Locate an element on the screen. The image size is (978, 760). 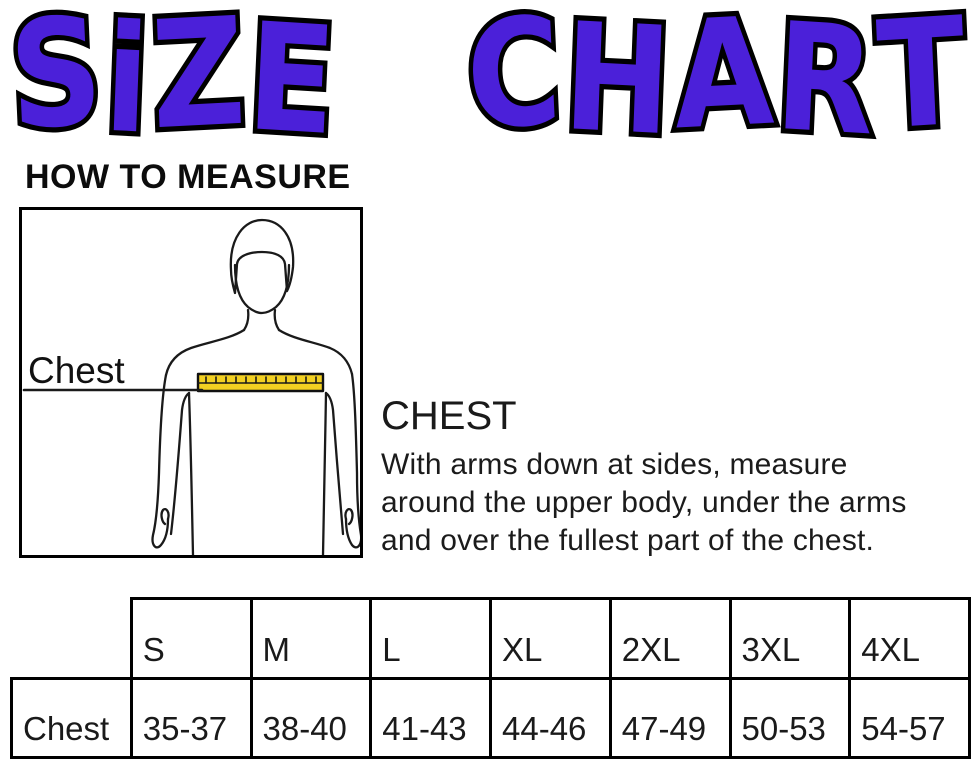
chest-section-heading: CHEST is located at coordinates (449, 416).